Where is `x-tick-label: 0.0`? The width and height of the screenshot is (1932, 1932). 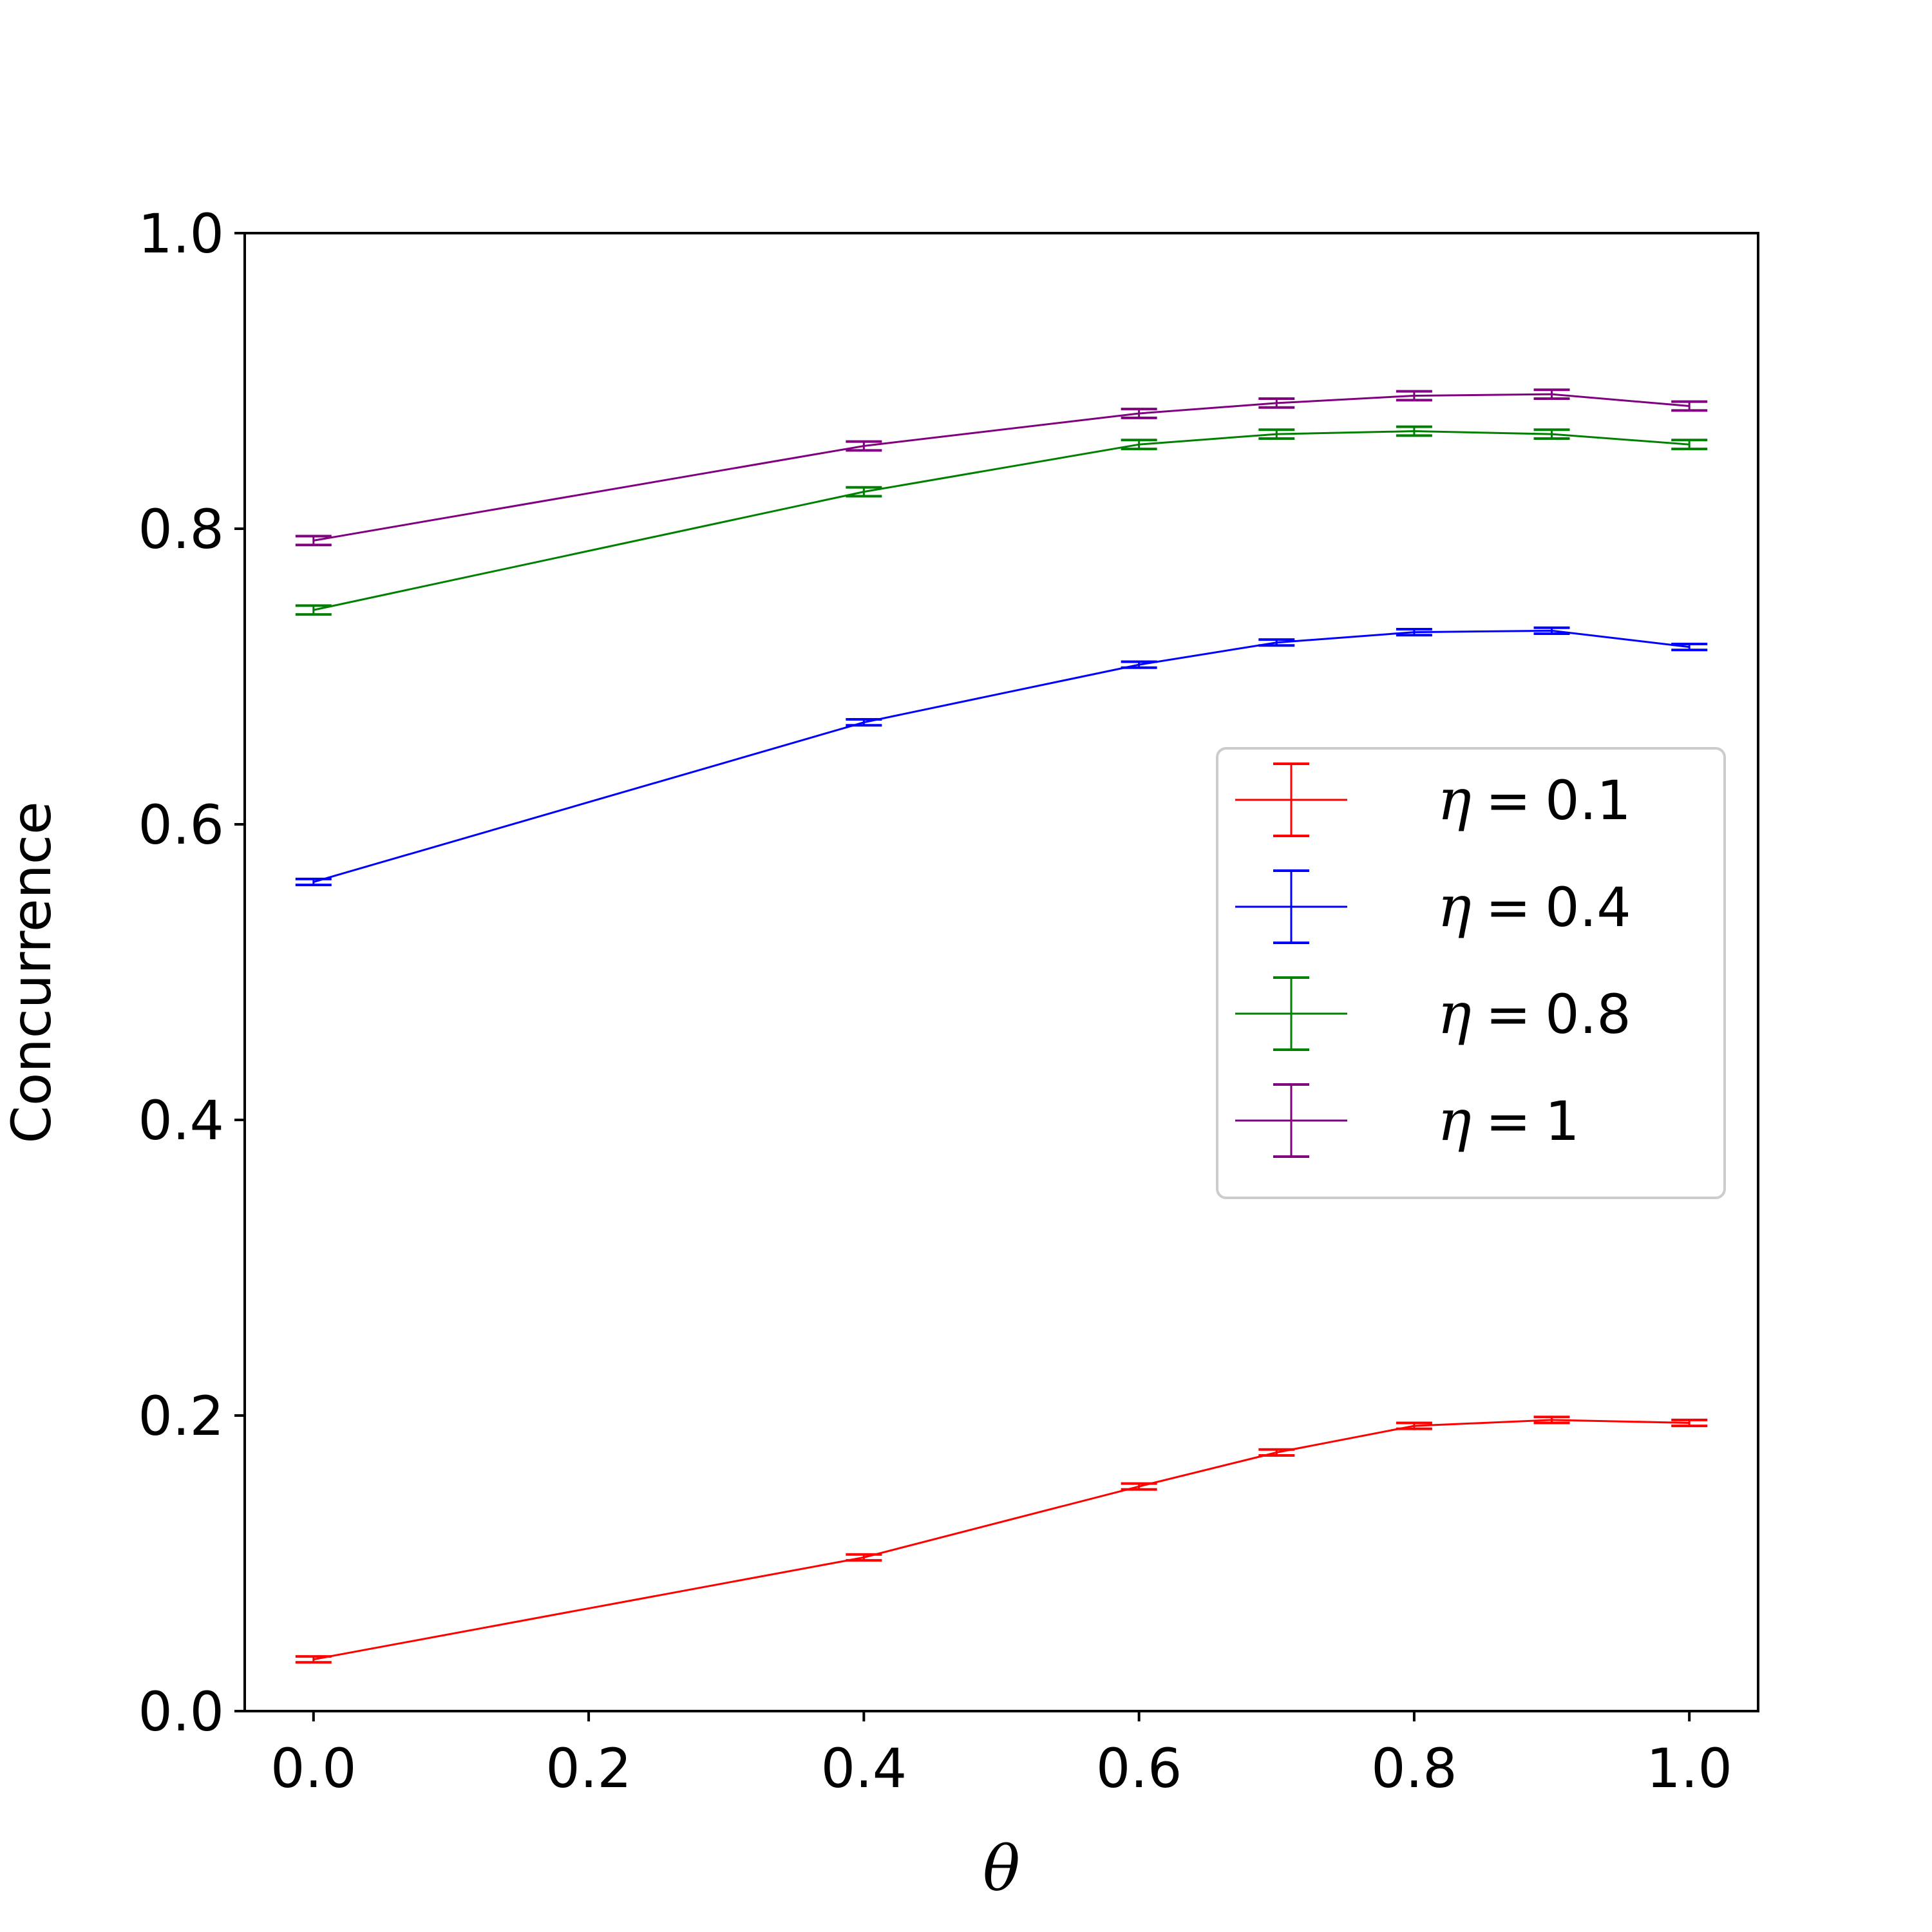
x-tick-label: 0.0 is located at coordinates (313, 1768).